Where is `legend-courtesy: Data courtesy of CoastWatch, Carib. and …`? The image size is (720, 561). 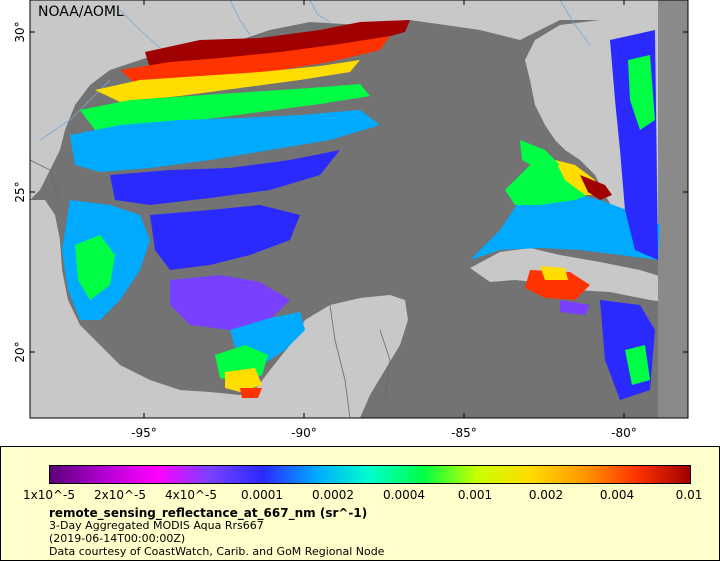 legend-courtesy: Data courtesy of CoastWatch, Carib. and … is located at coordinates (217, 551).